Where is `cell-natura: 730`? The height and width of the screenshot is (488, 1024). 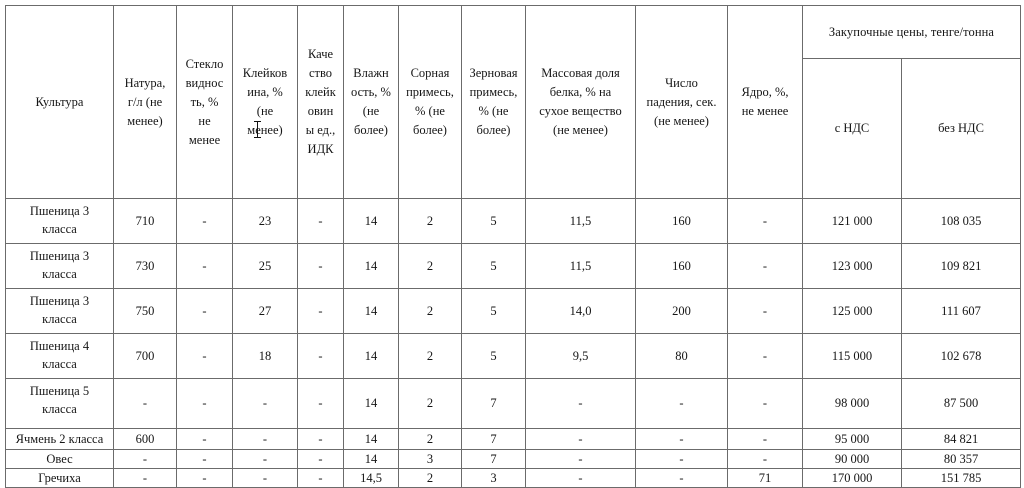 cell-natura: 730 is located at coordinates (145, 266).